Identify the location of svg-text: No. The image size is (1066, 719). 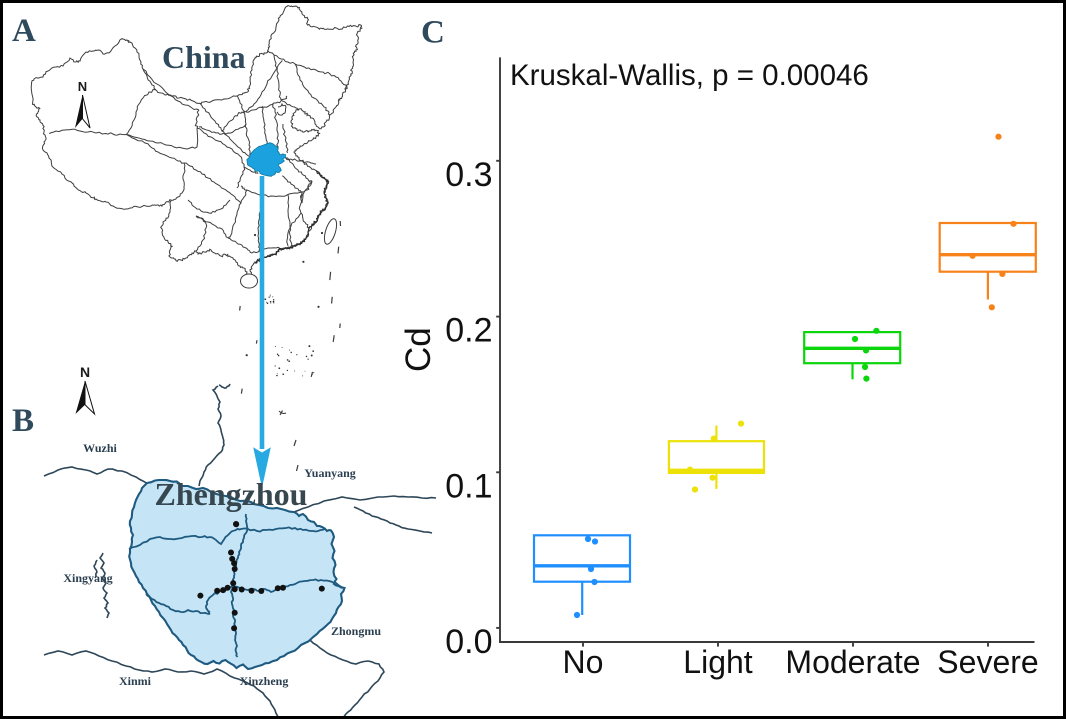
(583, 662).